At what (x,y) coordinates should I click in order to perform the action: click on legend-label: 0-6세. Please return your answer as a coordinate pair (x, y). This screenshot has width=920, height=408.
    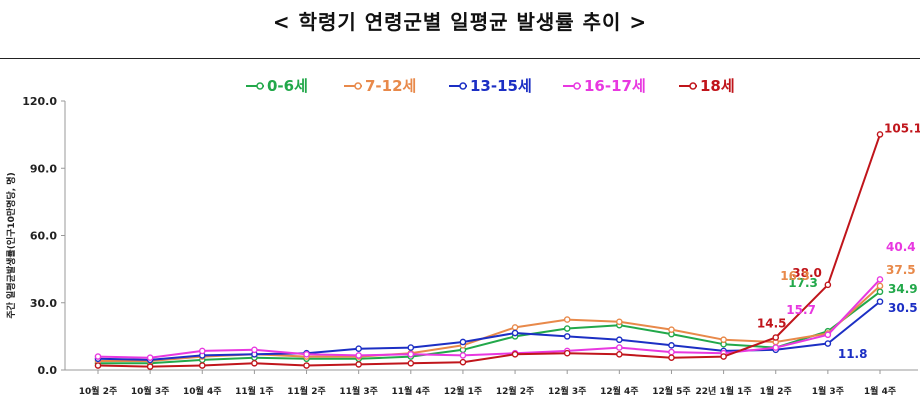
    Looking at the image, I should click on (287, 86).